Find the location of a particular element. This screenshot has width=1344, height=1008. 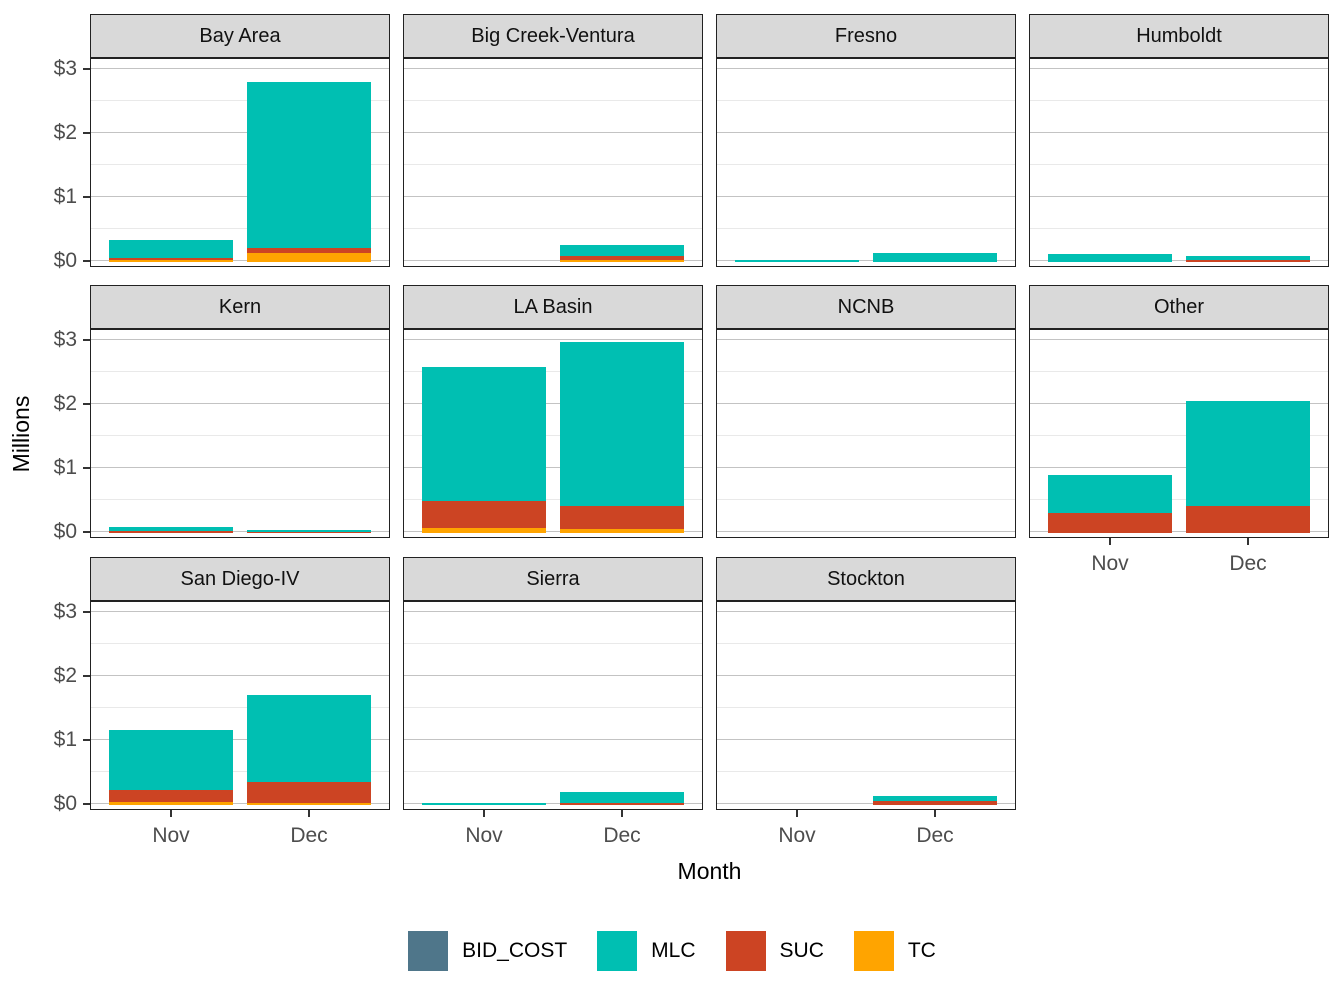

facet-panel-la-basin is located at coordinates (553, 433).